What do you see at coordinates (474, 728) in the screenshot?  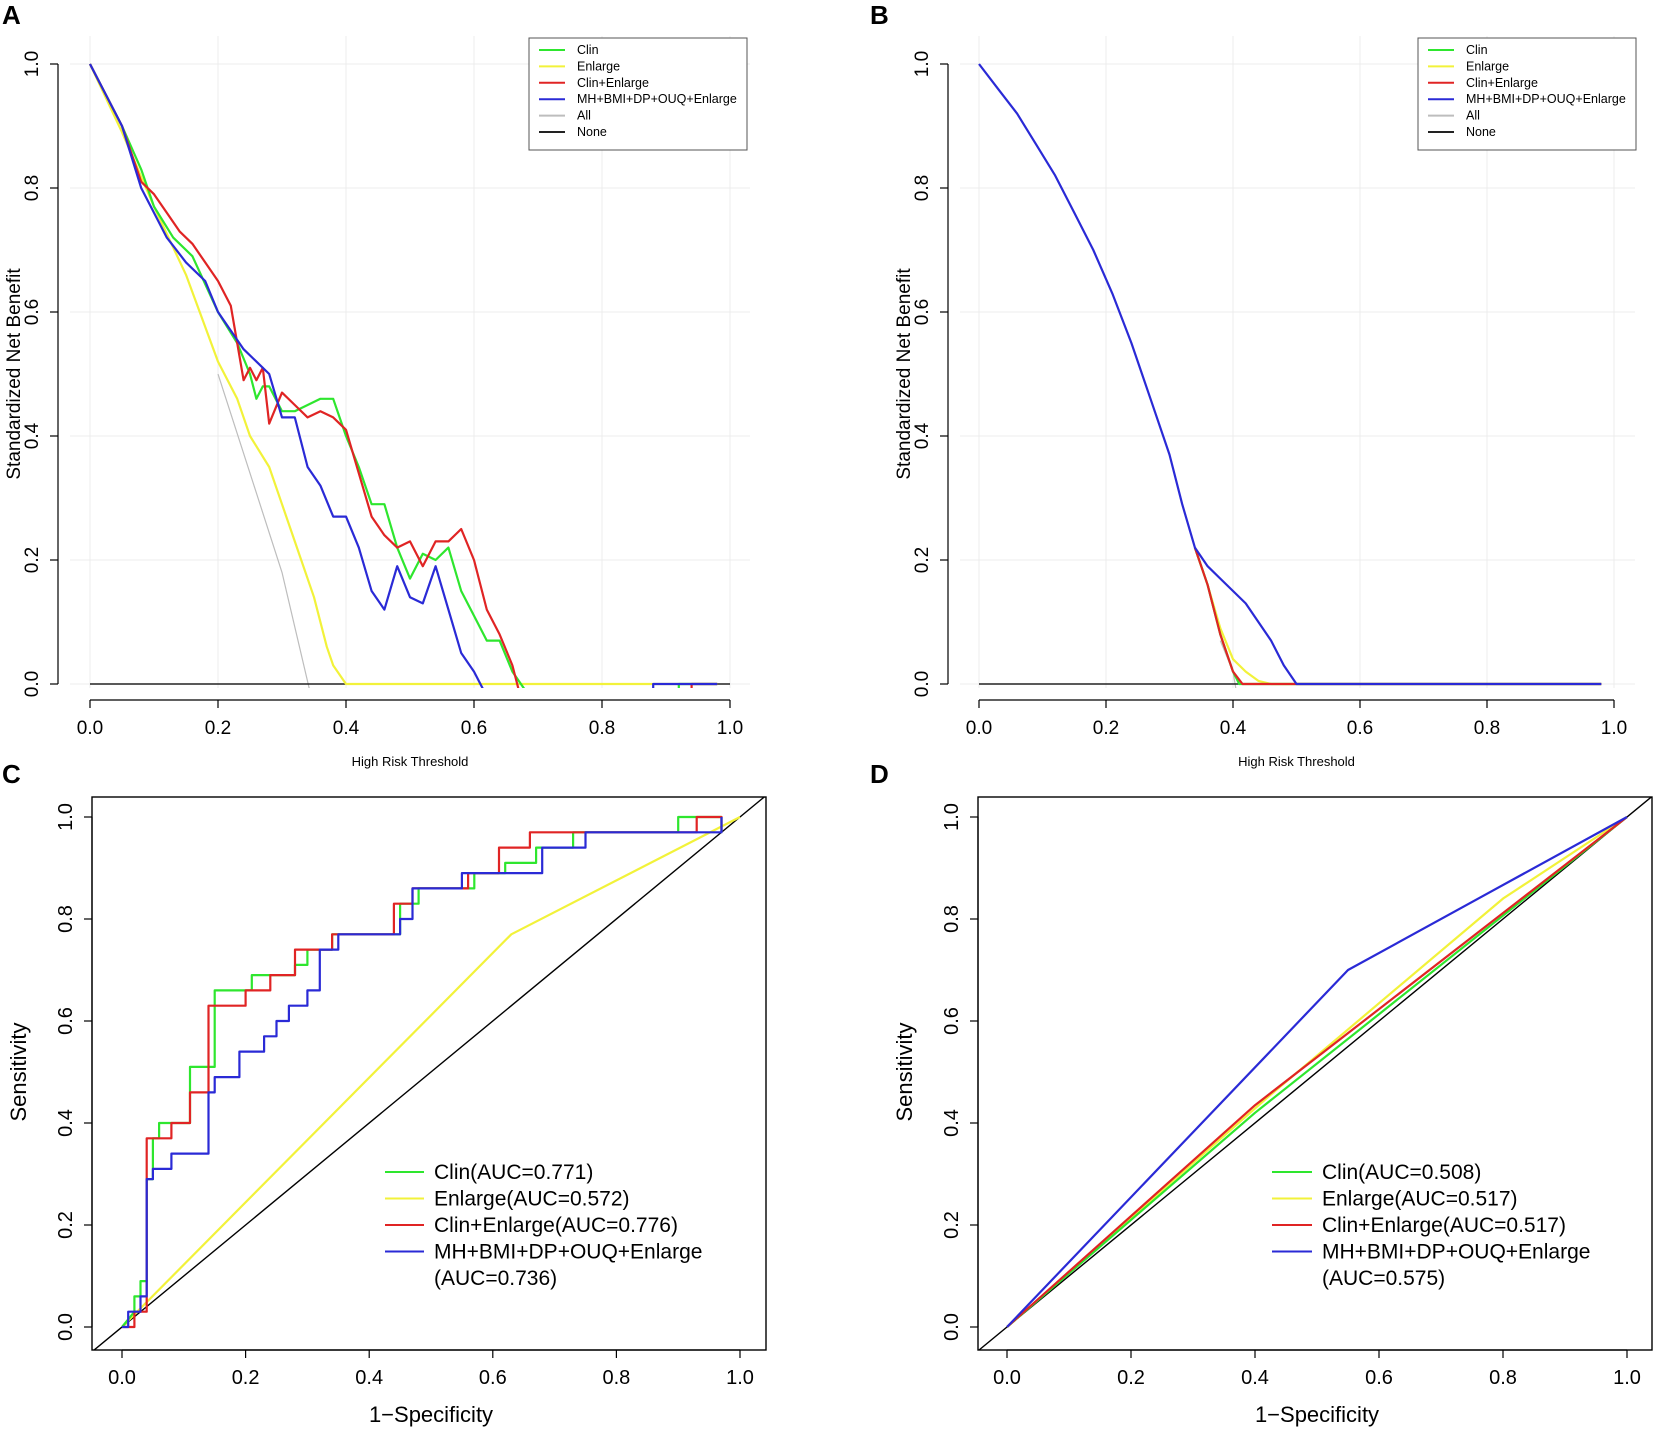 I see `x-tick-label: 0.6` at bounding box center [474, 728].